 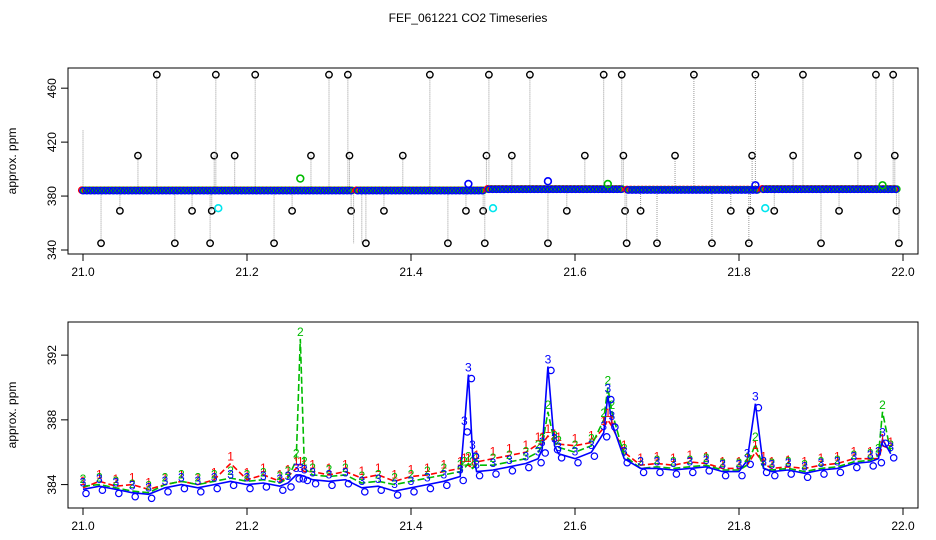 What do you see at coordinates (575, 272) in the screenshot?
I see `top-x-tick-label: 21.6` at bounding box center [575, 272].